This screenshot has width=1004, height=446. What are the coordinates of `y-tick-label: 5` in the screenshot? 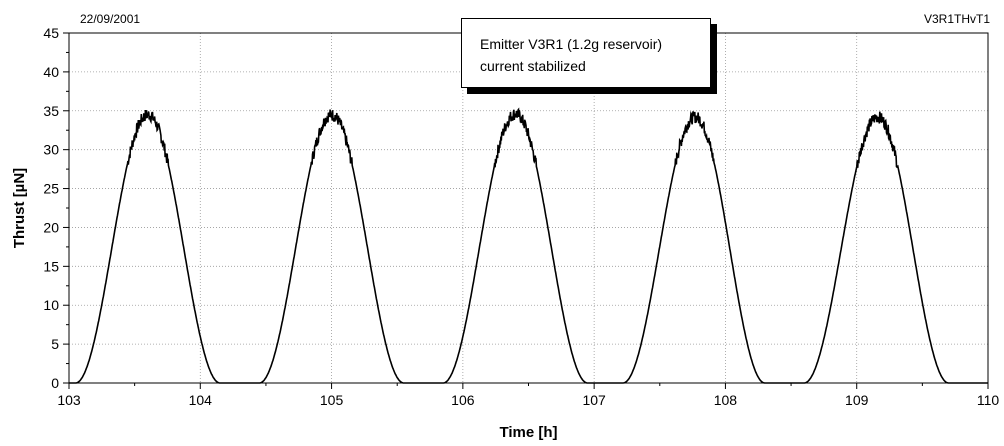 It's located at (55, 344).